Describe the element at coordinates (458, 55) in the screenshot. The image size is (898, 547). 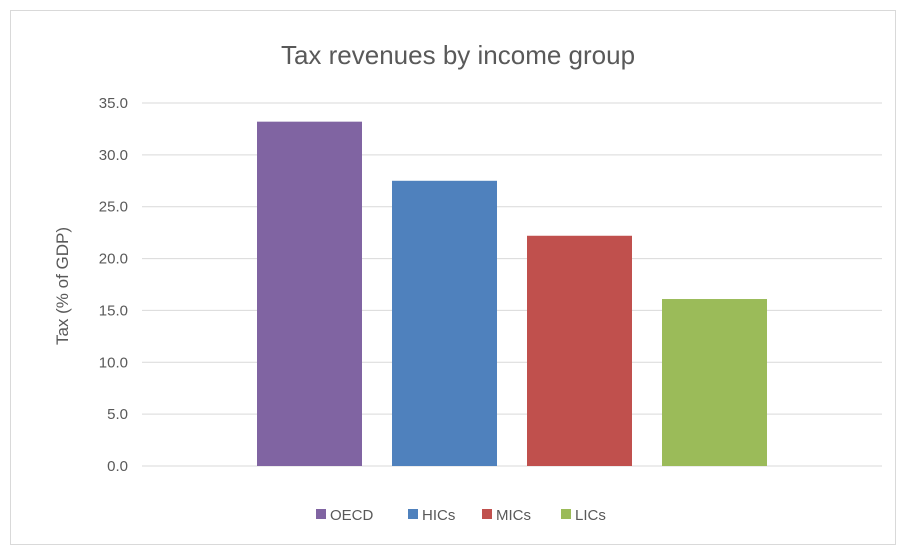
I see `chart-title: Tax revenues by income group` at that location.